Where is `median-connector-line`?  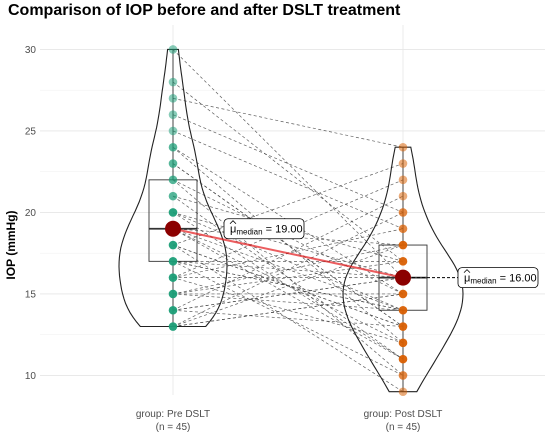 median-connector-line is located at coordinates (288, 253).